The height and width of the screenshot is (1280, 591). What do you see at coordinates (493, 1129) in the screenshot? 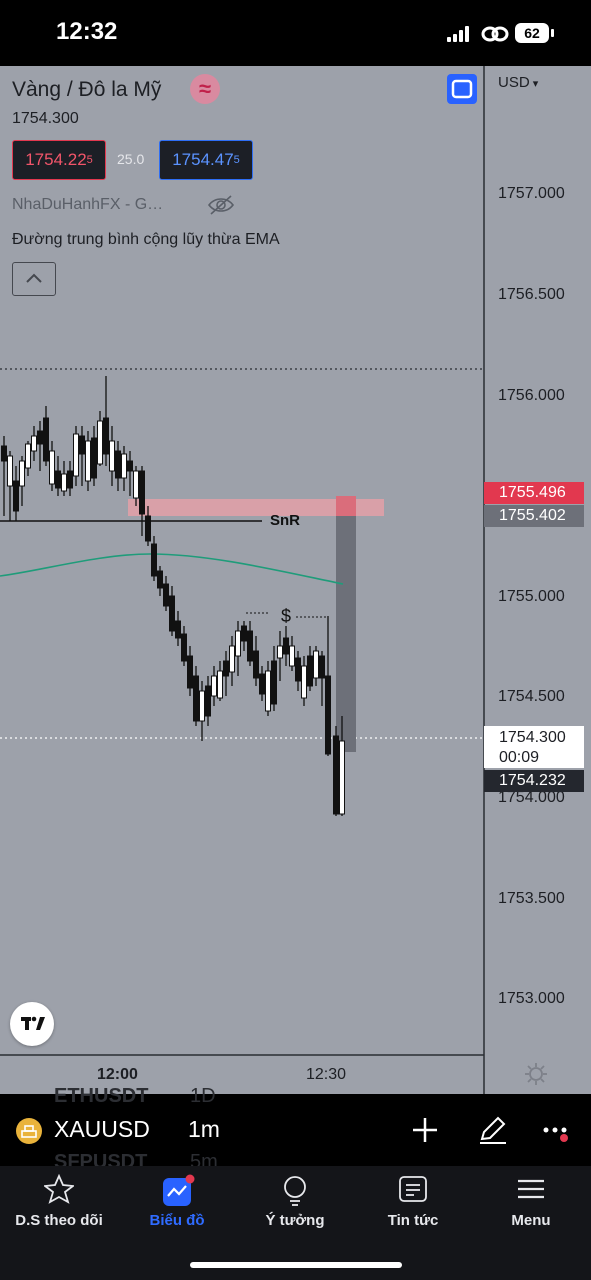
I see `pen-icon` at bounding box center [493, 1129].